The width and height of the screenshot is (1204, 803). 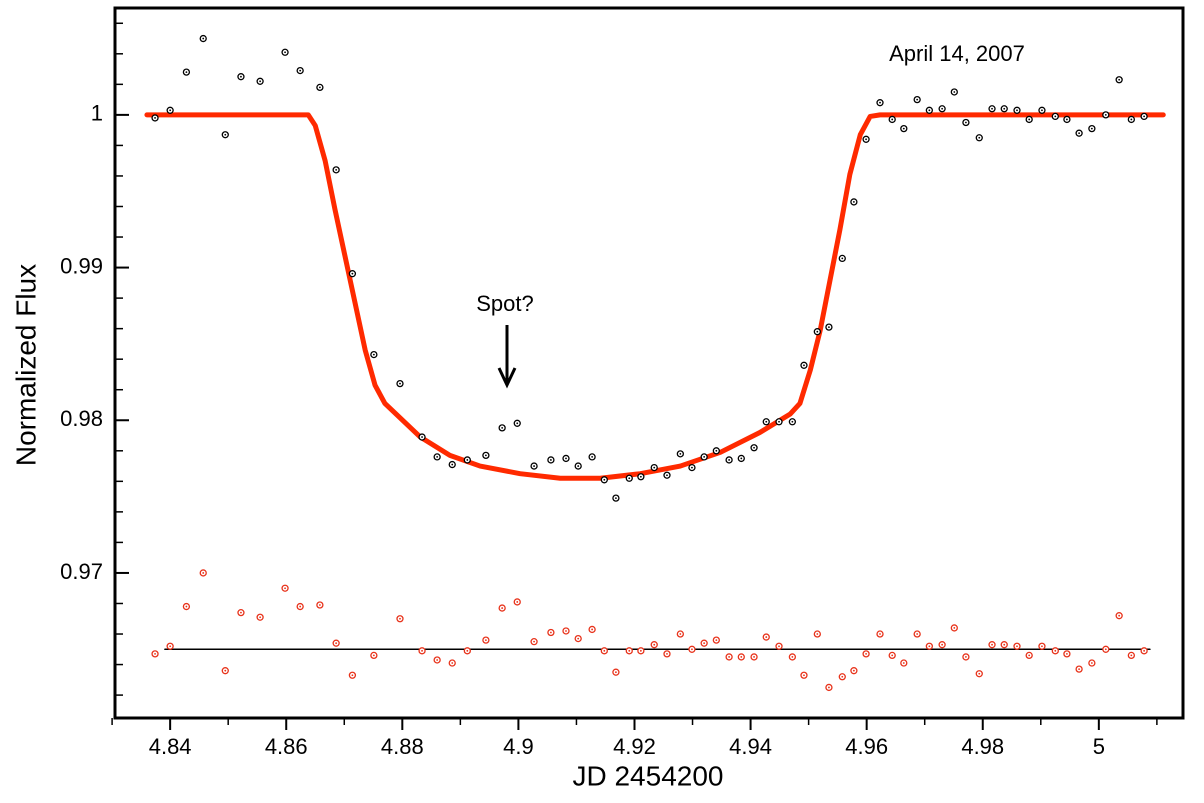 What do you see at coordinates (170, 746) in the screenshot?
I see `x-tick-label: 4.84` at bounding box center [170, 746].